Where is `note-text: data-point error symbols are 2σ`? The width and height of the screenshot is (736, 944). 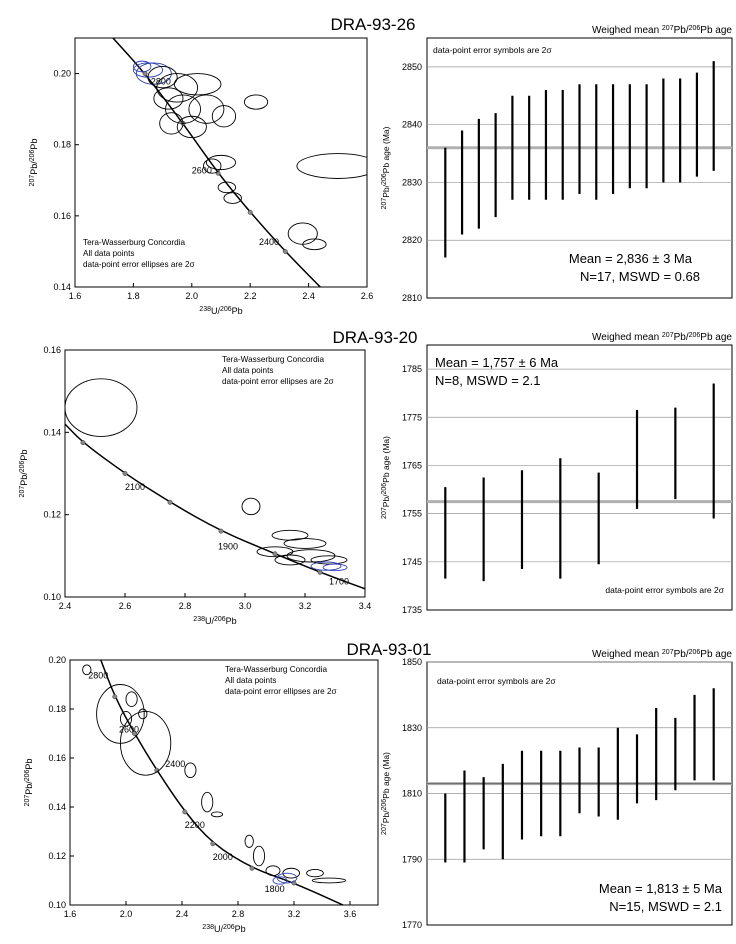 note-text: data-point error symbols are 2σ is located at coordinates (496, 681).